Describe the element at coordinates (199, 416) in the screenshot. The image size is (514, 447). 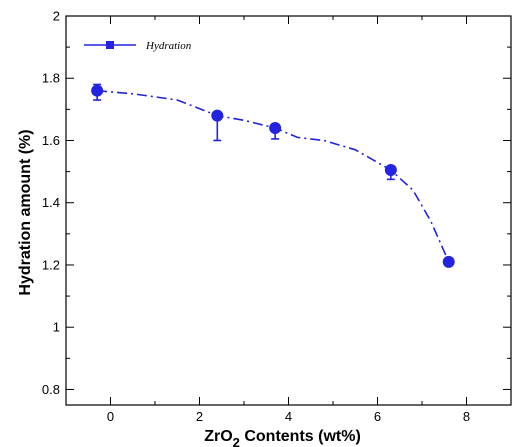
I see `x-tick-label: 2` at that location.